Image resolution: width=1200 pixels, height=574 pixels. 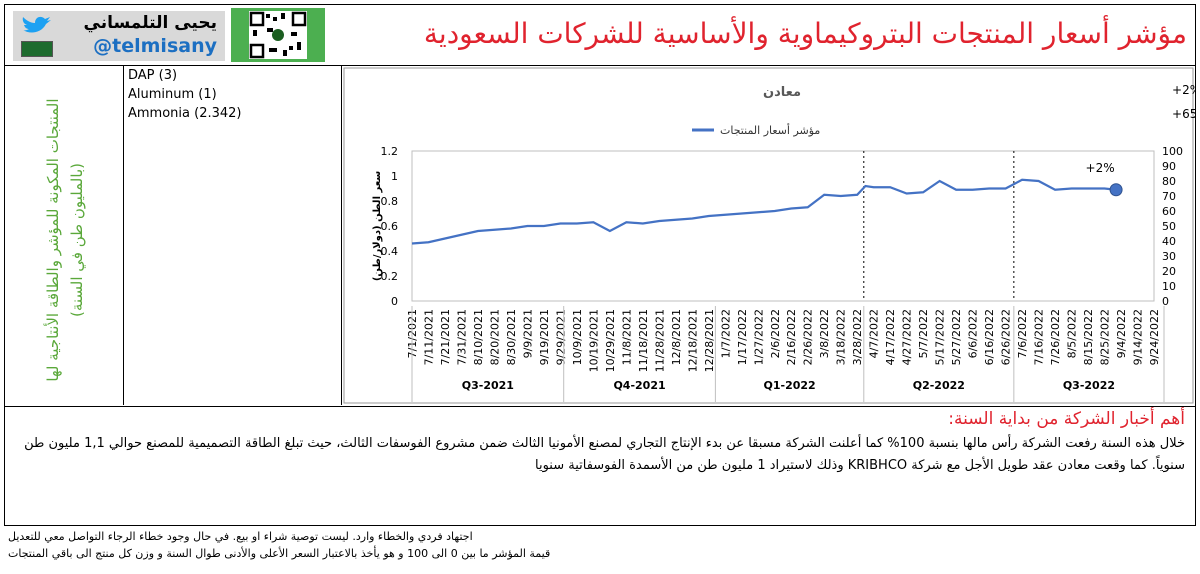 What do you see at coordinates (1169, 286) in the screenshot?
I see `y2-tick-label: 10` at bounding box center [1169, 286].